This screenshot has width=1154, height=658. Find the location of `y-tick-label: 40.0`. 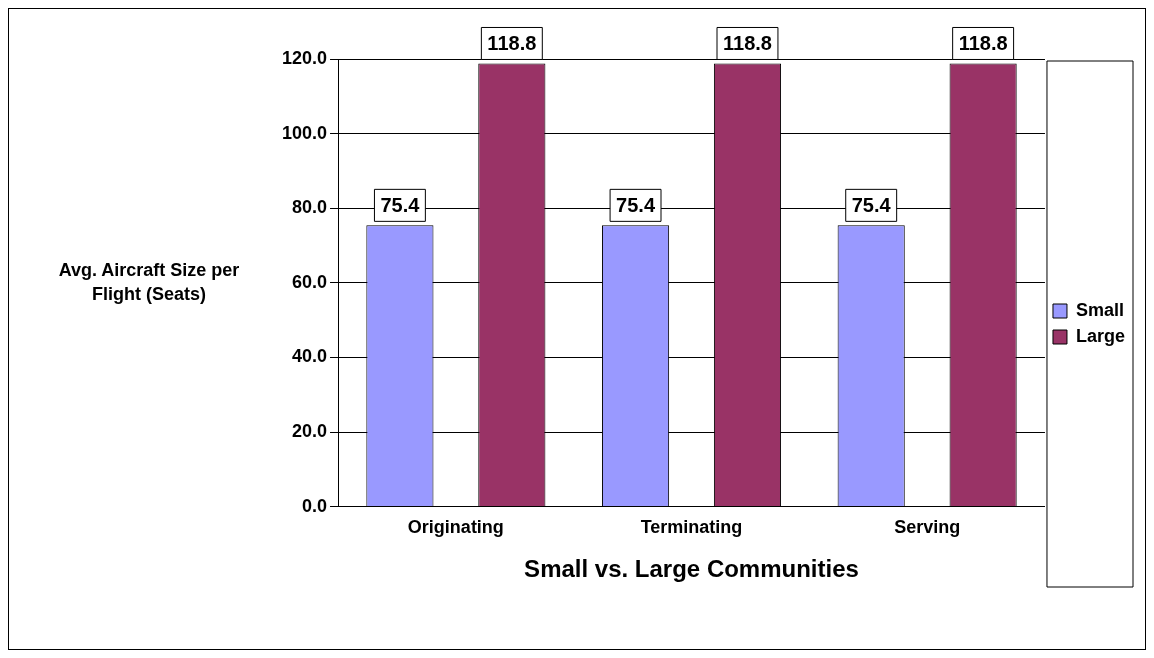

y-tick-label: 40.0 is located at coordinates (310, 356).